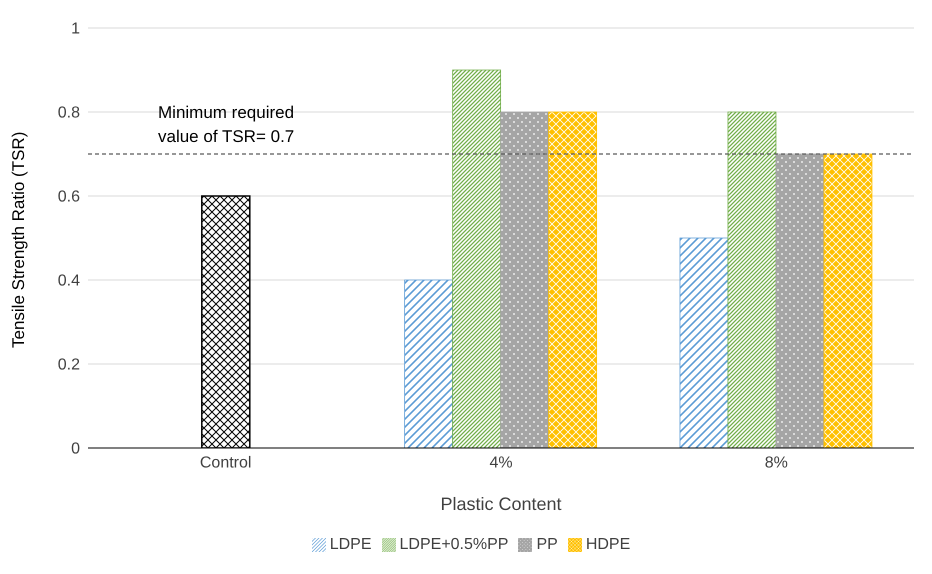 The width and height of the screenshot is (932, 574). Describe the element at coordinates (226, 463) in the screenshot. I see `x-tick-label: Control` at that location.